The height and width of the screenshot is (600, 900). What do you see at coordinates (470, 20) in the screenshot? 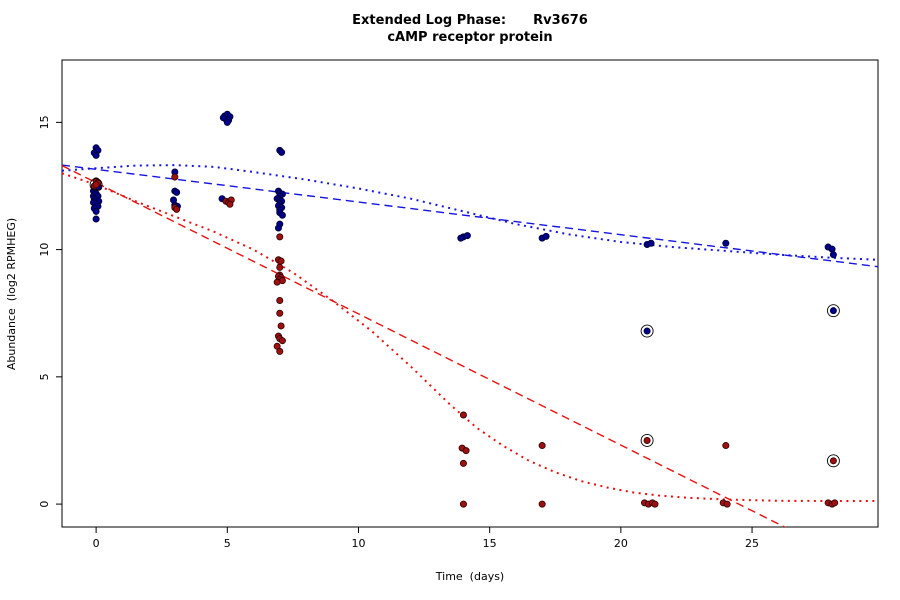
I see `chart-title: Extended Log Phase: Rv3676` at bounding box center [470, 20].